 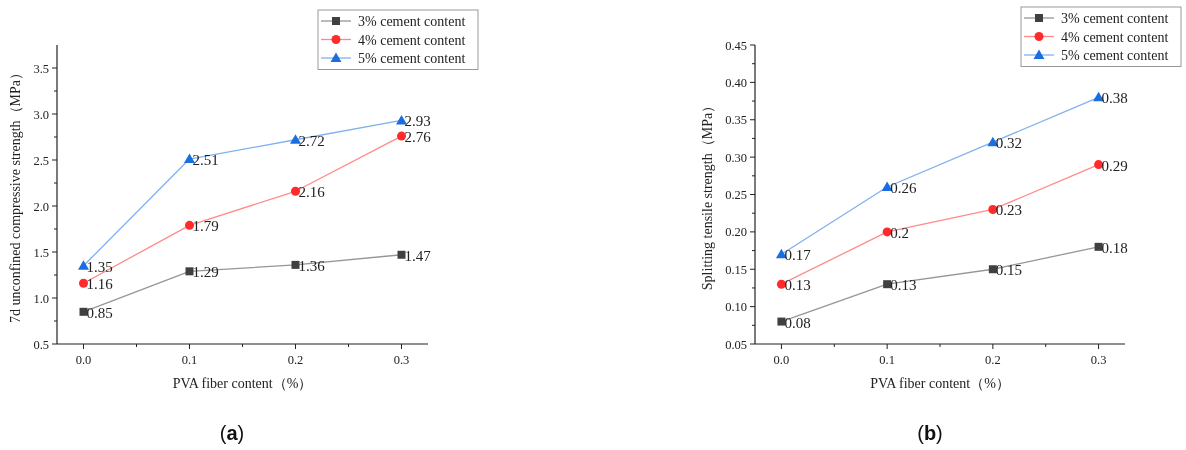 I want to click on data-label: 0.32, so click(x=1009, y=143).